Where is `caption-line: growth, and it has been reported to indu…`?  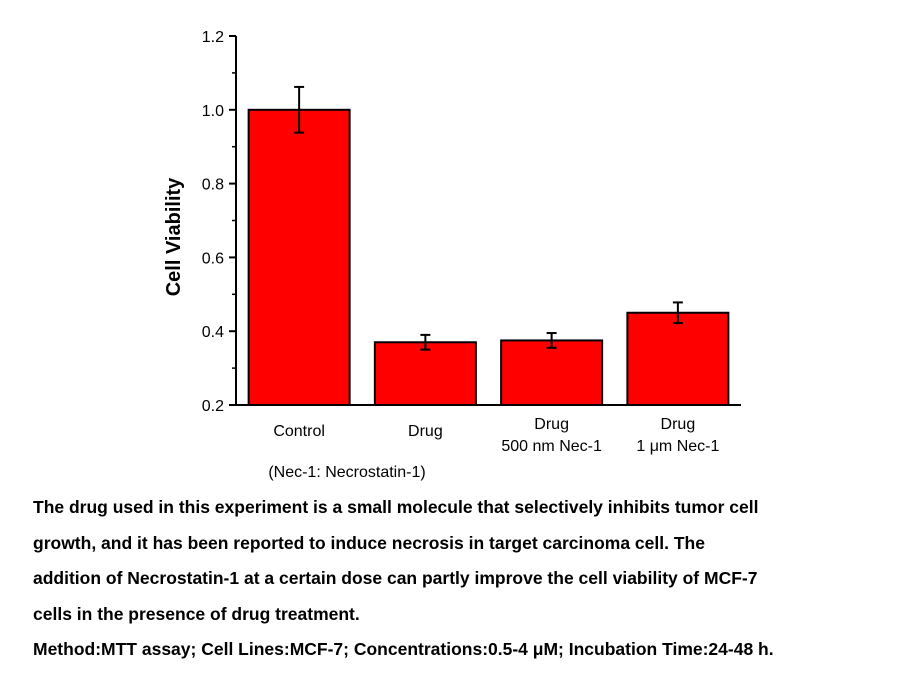 caption-line: growth, and it has been reported to indu… is located at coordinates (369, 542).